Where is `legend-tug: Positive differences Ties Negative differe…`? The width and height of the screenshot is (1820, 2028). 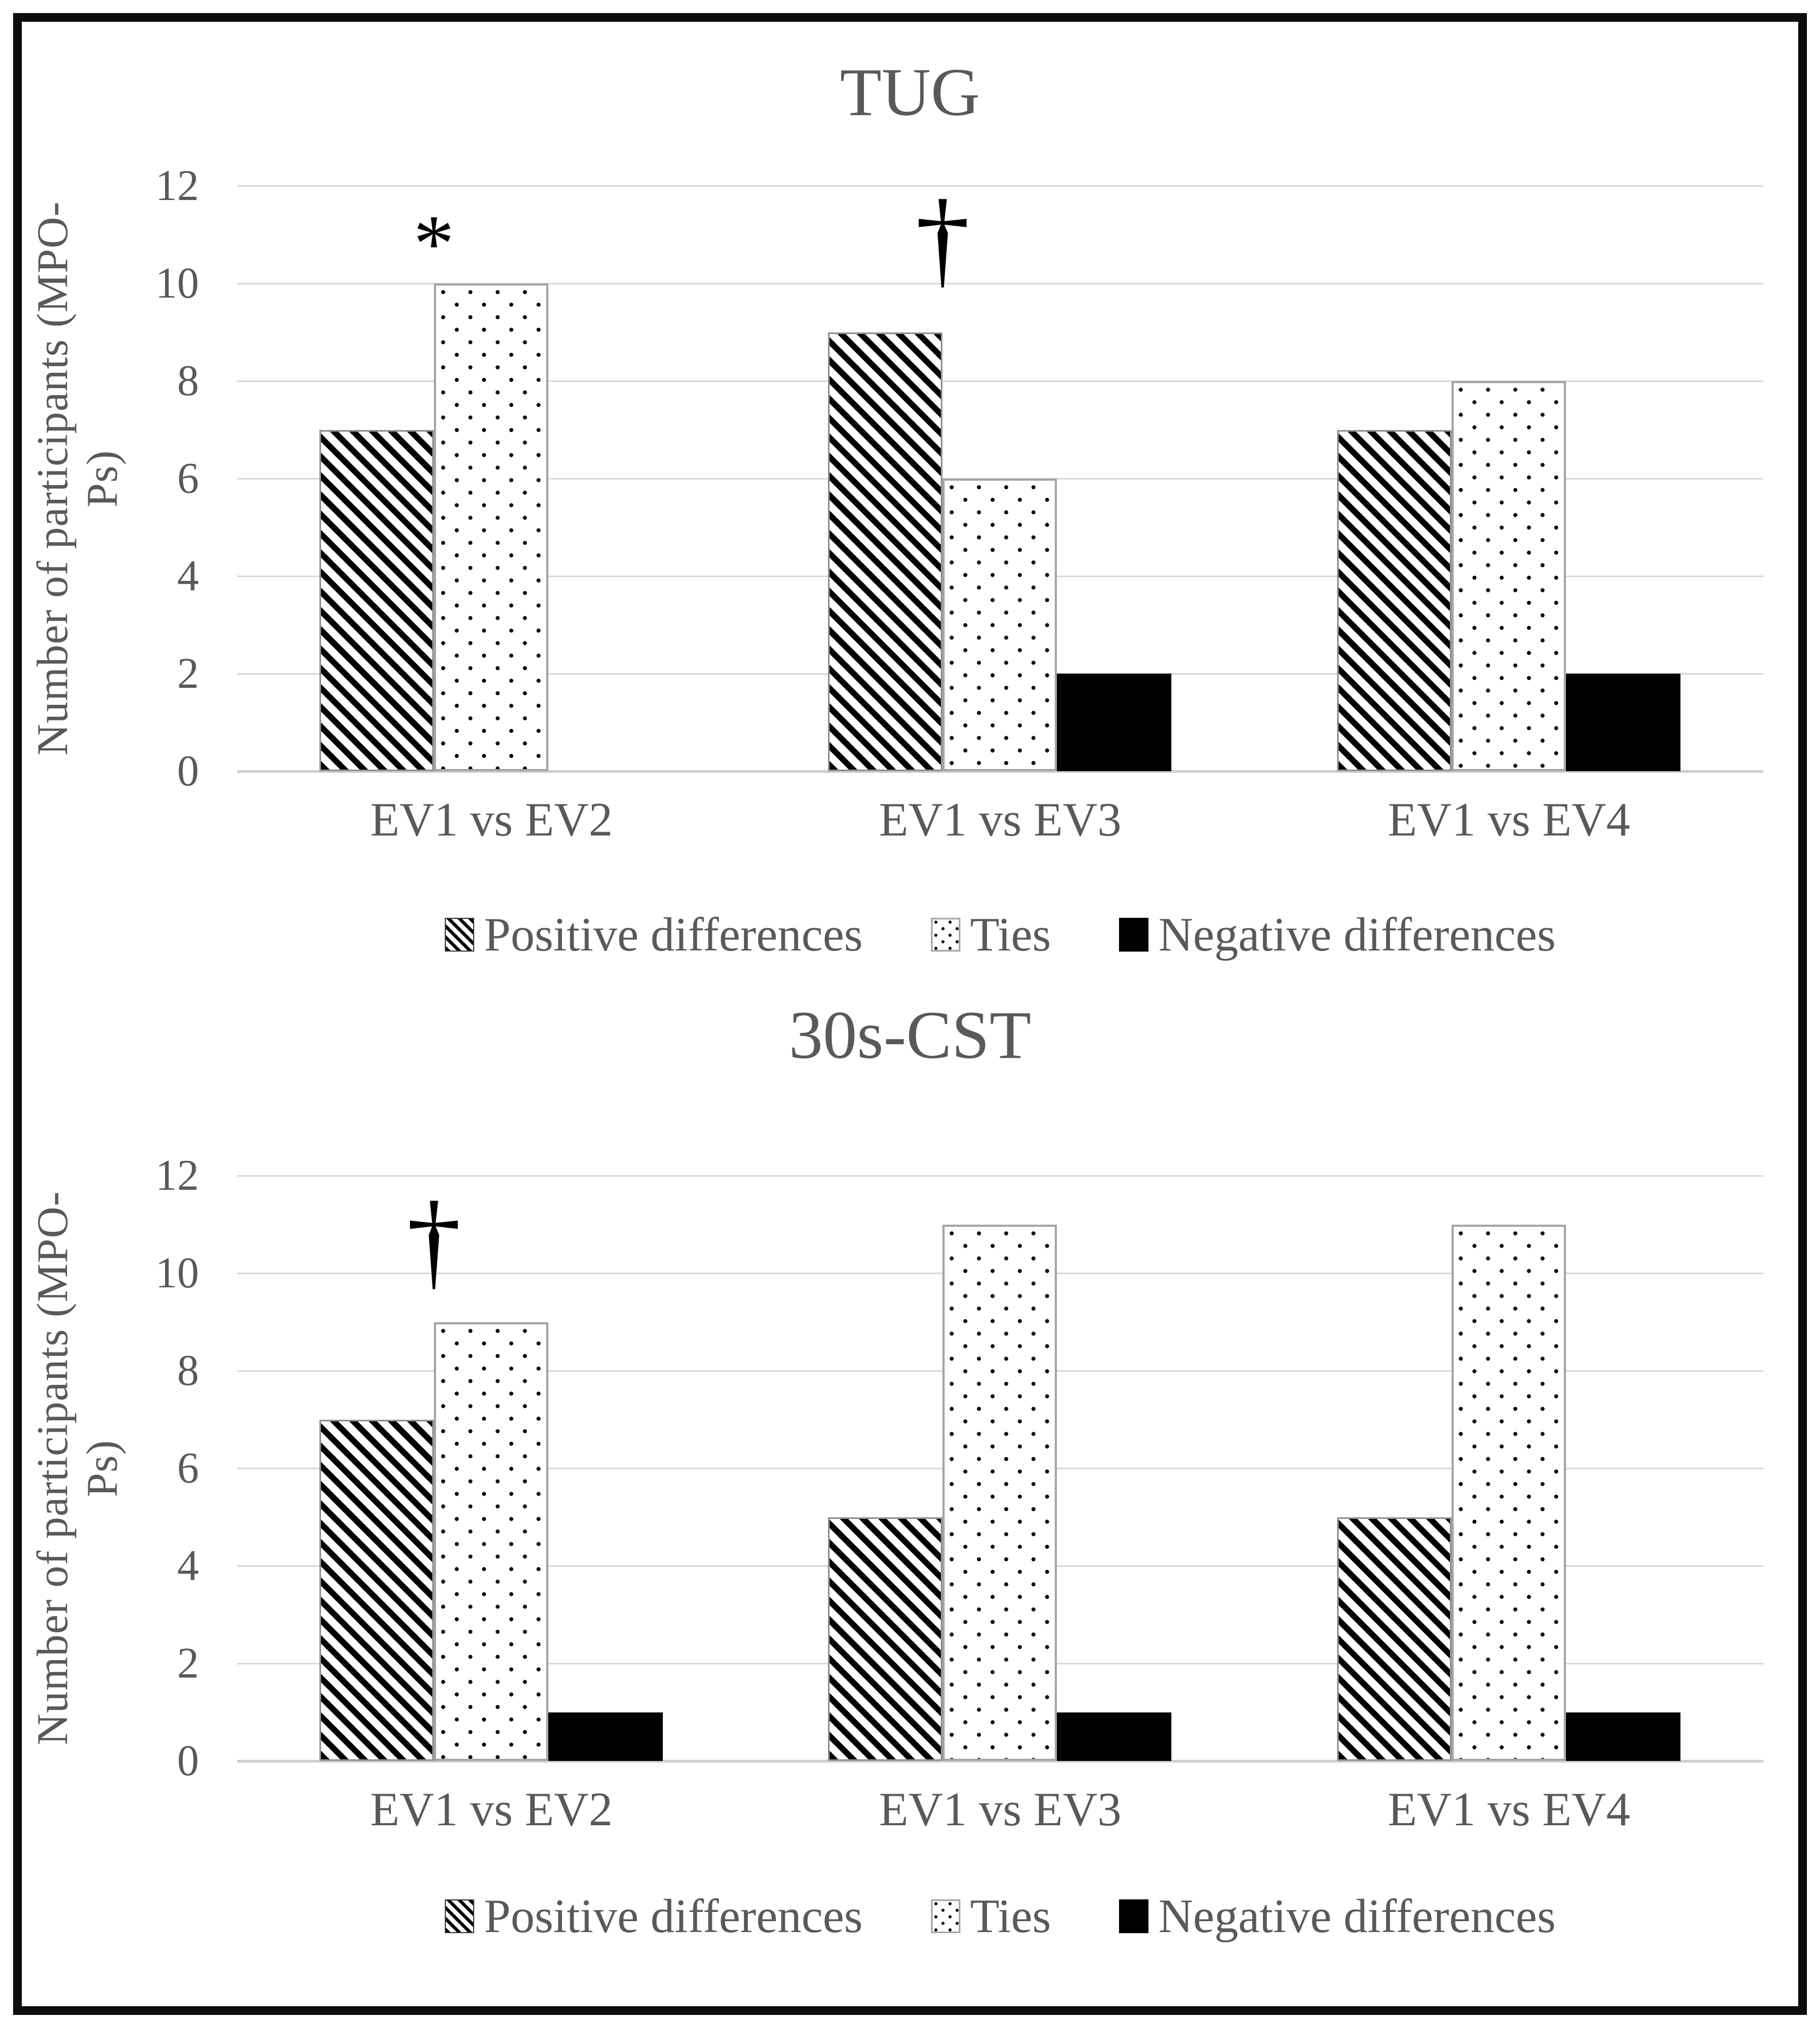 legend-tug: Positive differences Ties Negative differe… is located at coordinates (1000, 934).